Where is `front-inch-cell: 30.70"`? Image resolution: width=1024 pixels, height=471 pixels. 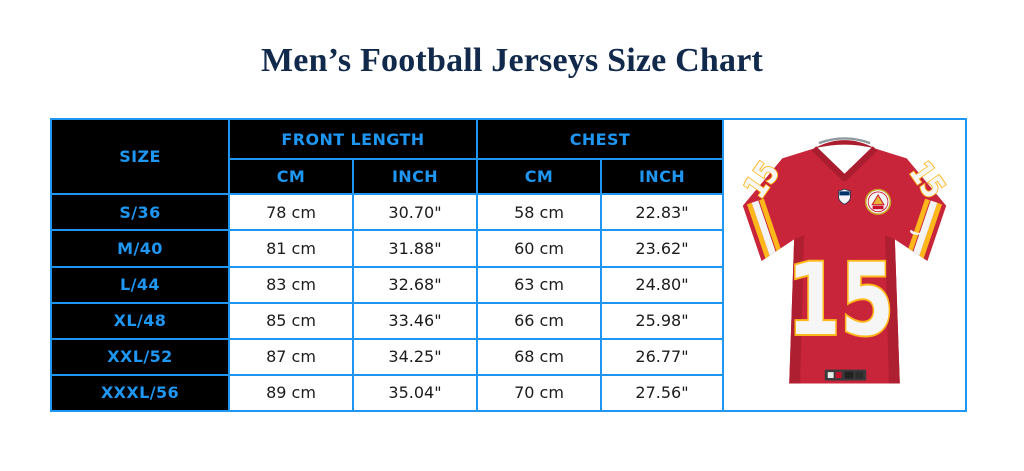
front-inch-cell: 30.70" is located at coordinates (415, 212).